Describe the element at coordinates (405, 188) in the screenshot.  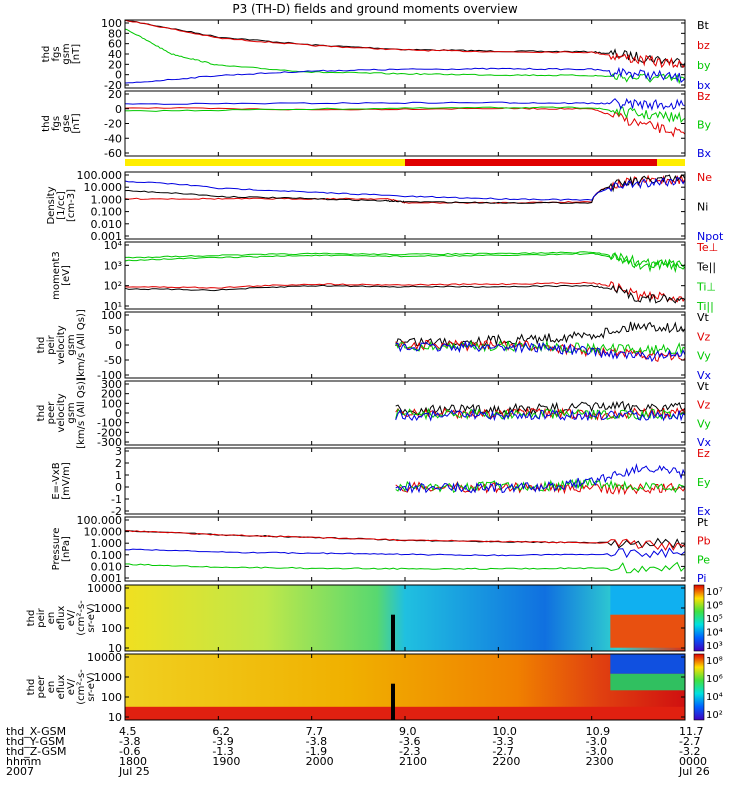
I see `series-Npot` at that location.